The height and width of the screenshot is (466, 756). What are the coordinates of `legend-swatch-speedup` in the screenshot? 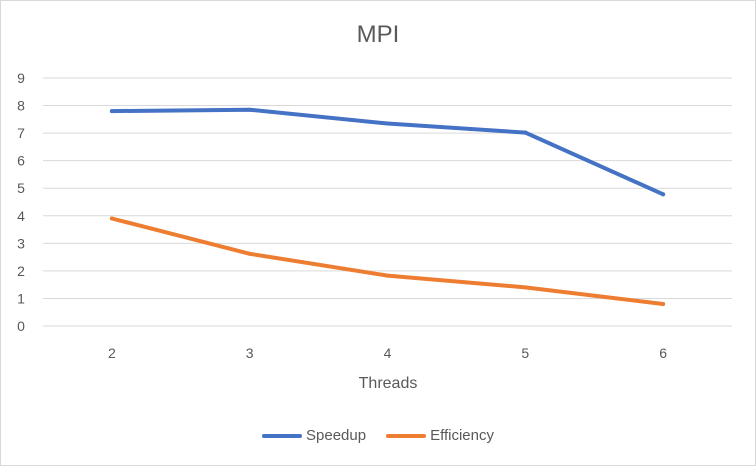 It's located at (282, 435).